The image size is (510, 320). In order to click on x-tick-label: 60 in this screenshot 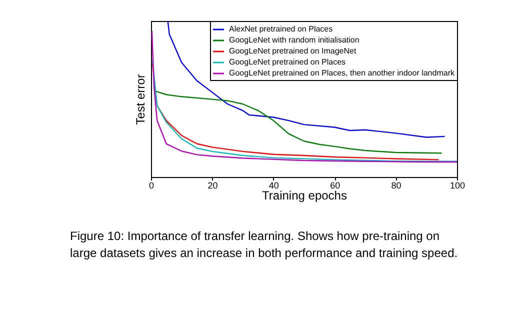, I will do `click(335, 185)`.